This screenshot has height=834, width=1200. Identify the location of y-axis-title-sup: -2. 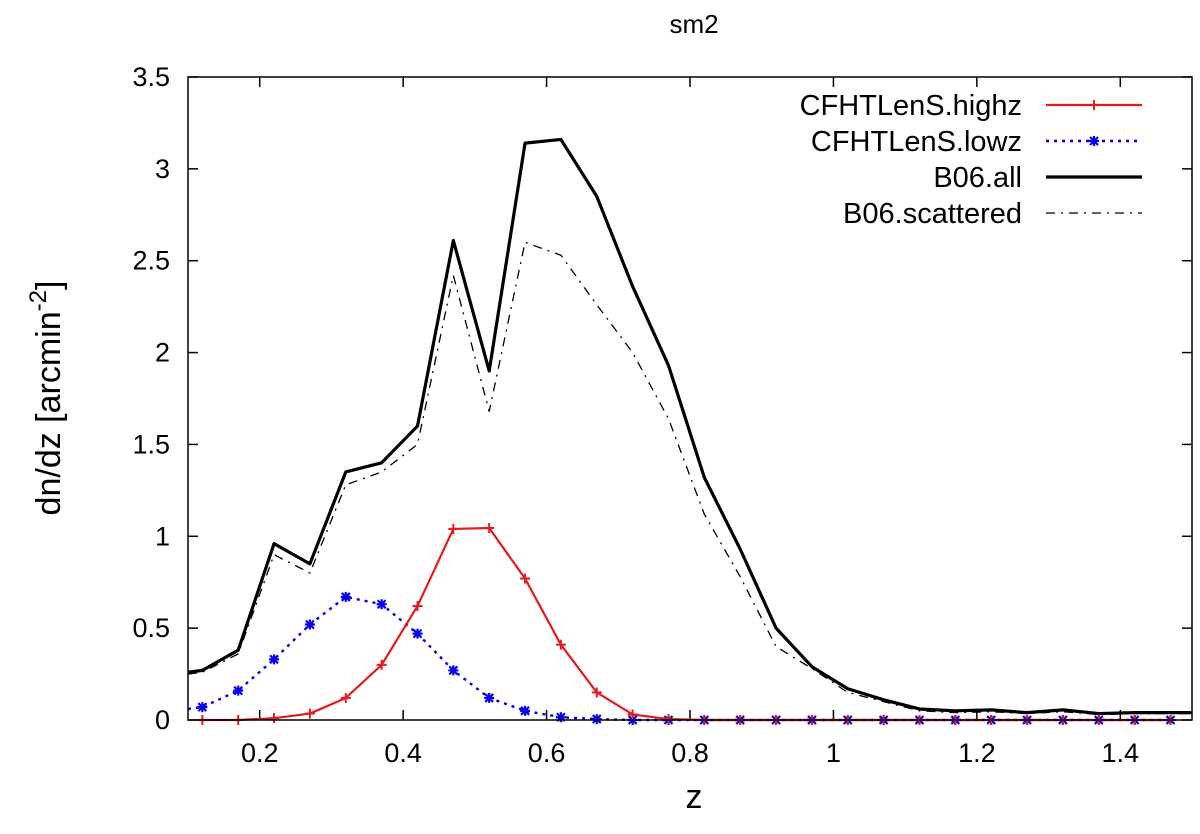
(38, 300).